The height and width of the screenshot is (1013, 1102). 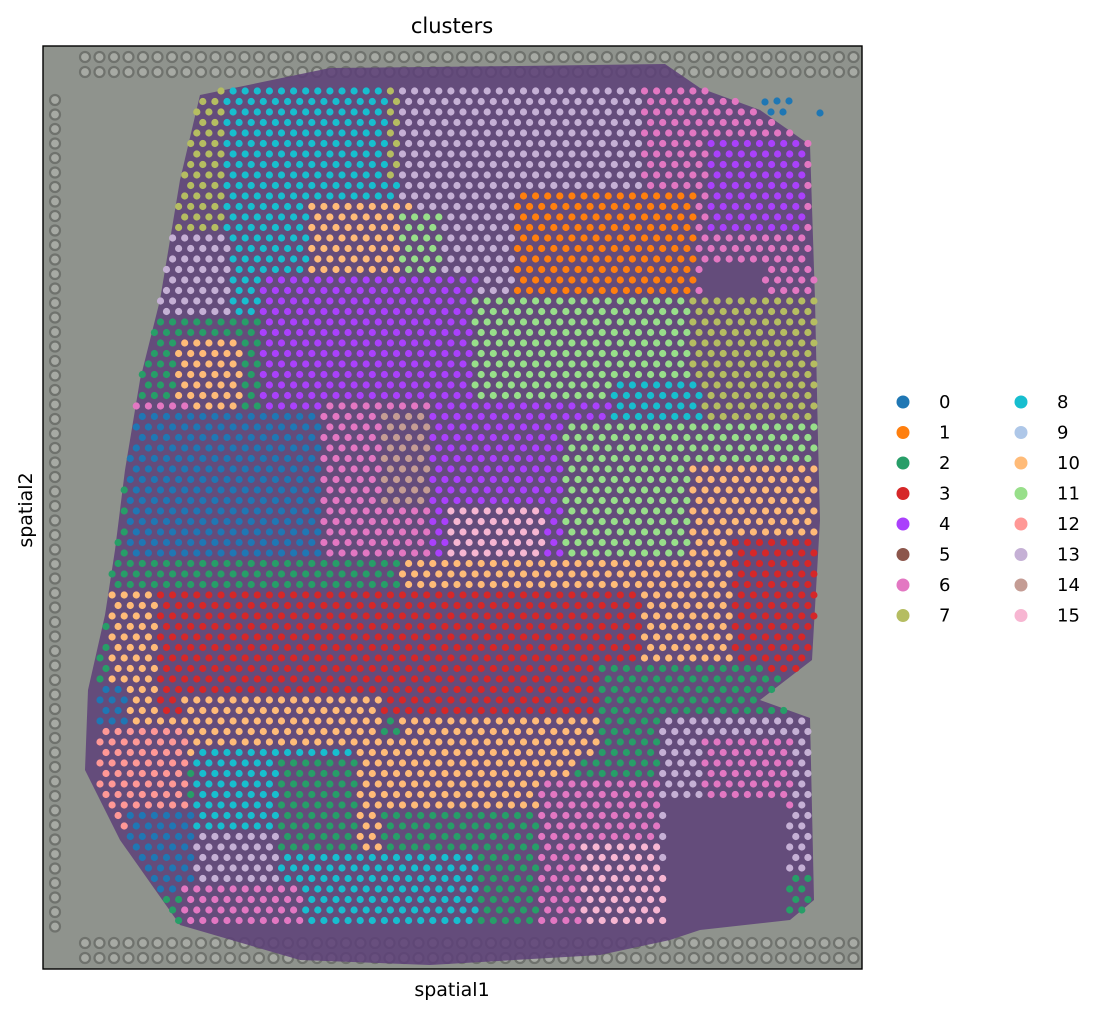 I want to click on legend-label-12: 12, so click(x=1068, y=524).